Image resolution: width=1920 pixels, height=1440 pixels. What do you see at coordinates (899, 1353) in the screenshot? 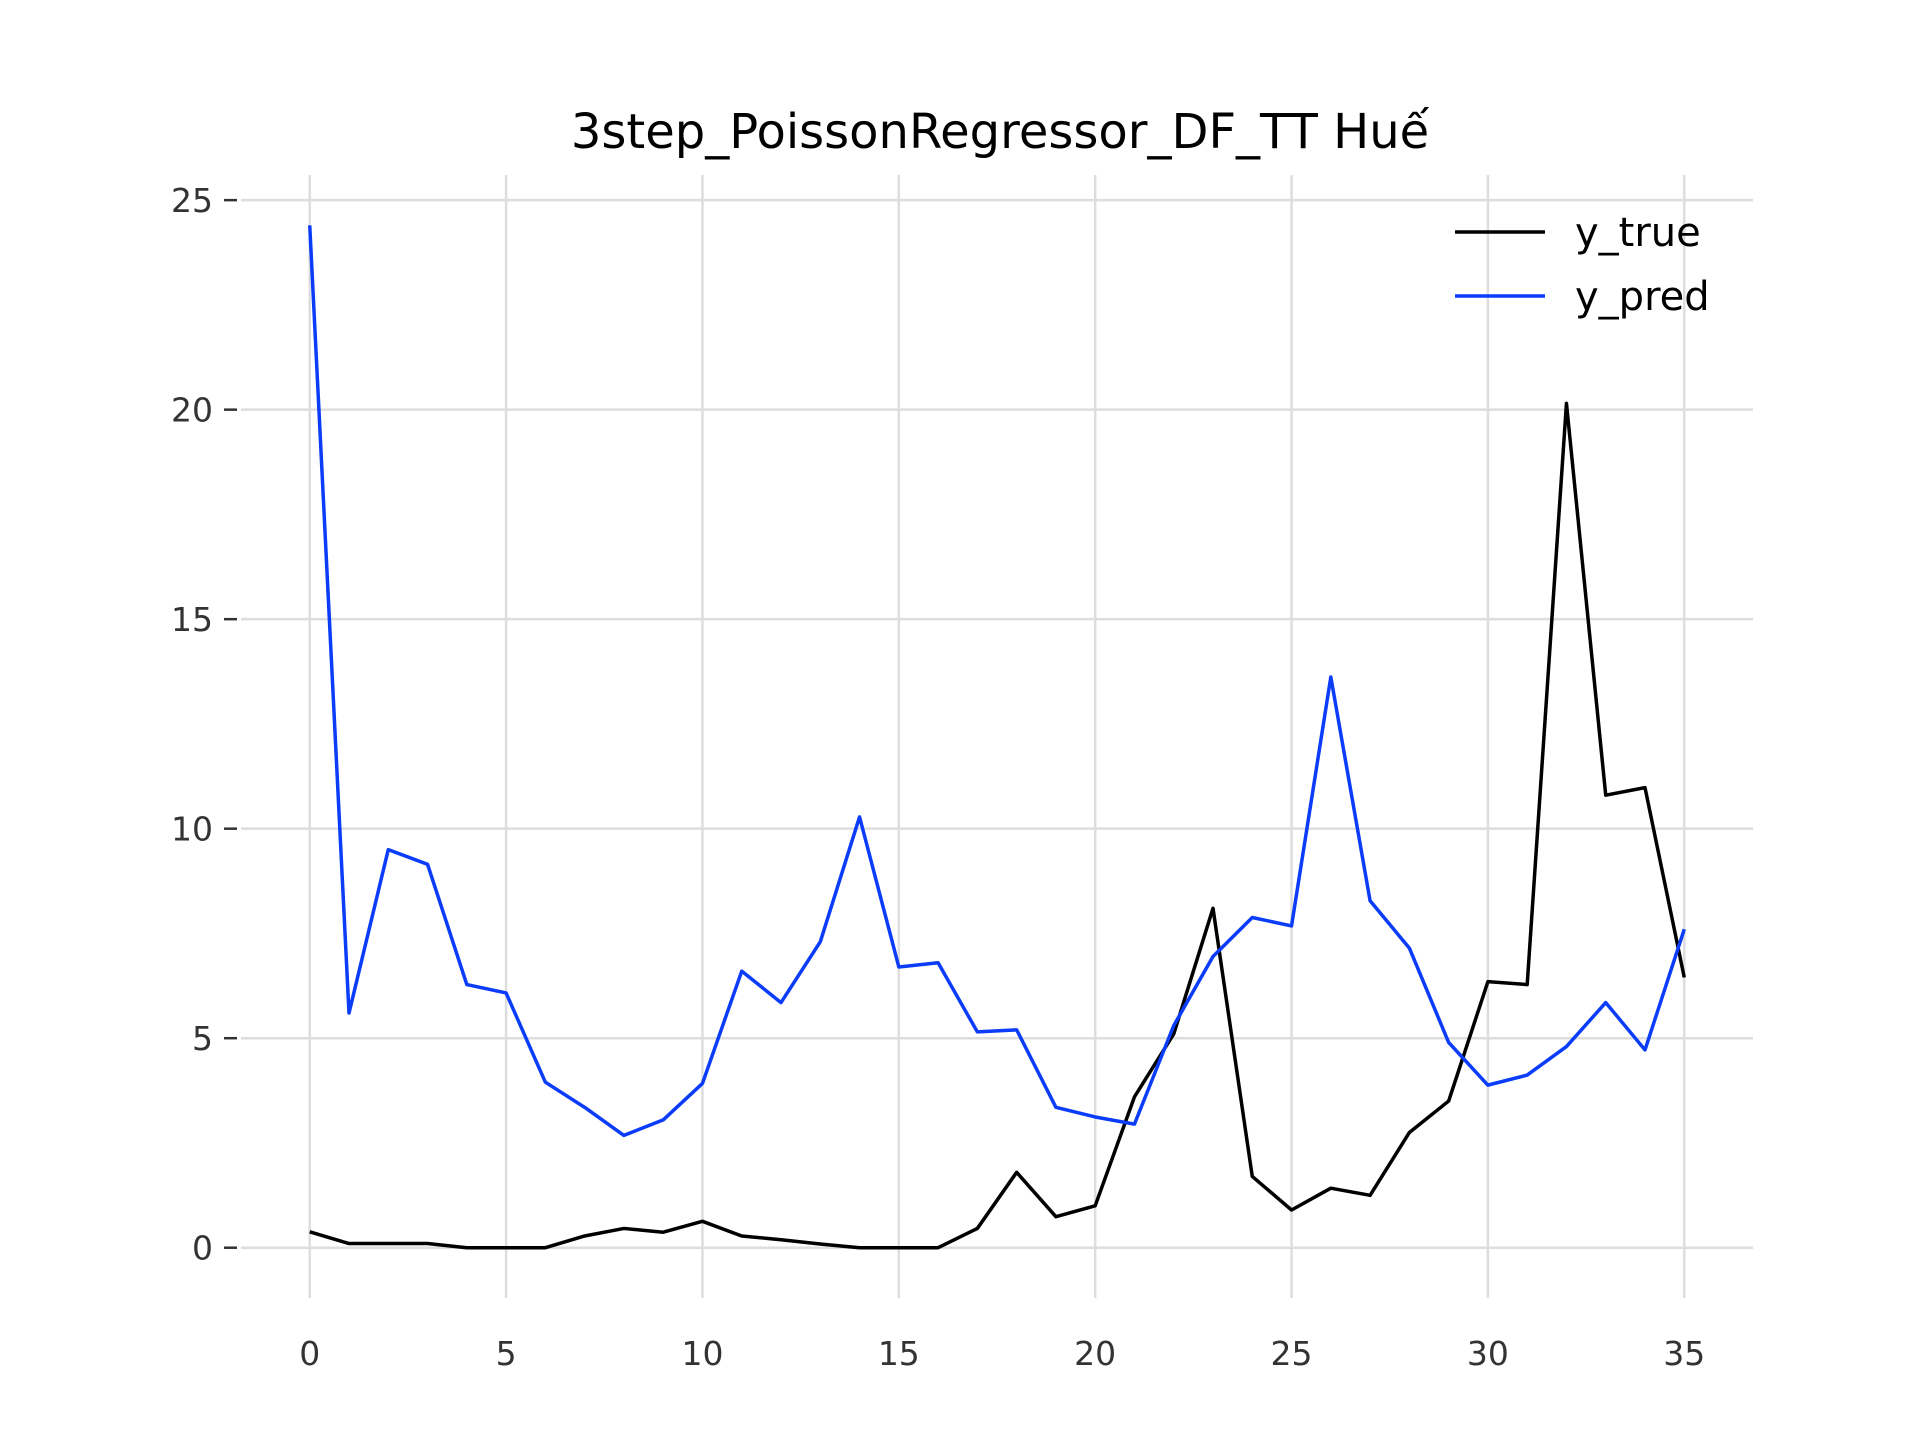
I see `x-tick-label: 15` at bounding box center [899, 1353].